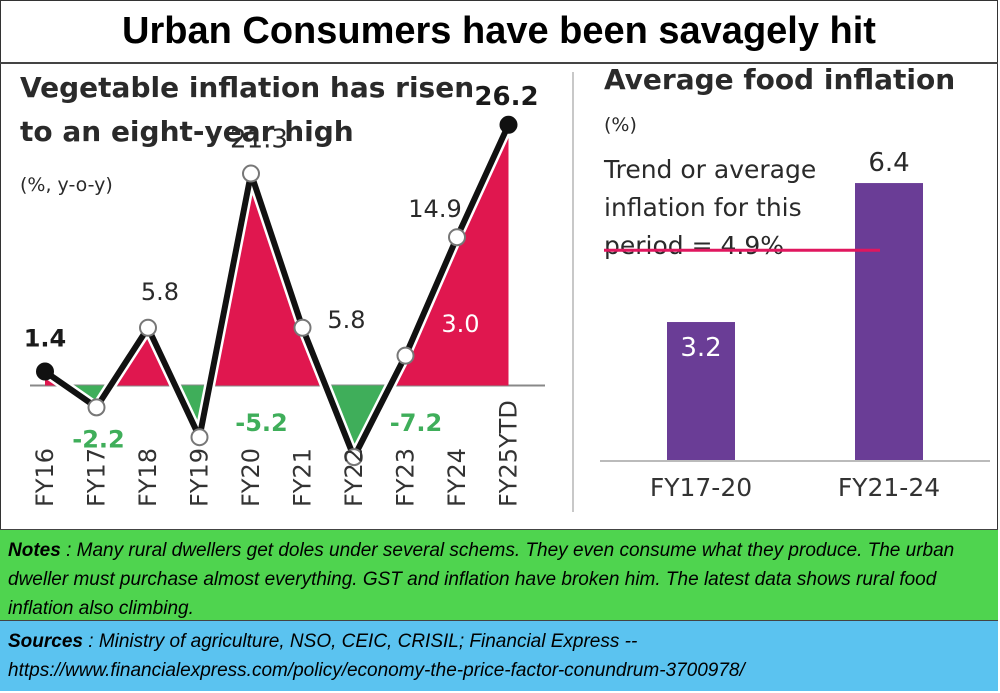  What do you see at coordinates (888, 163) in the screenshot?
I see `data-label: 6.4` at bounding box center [888, 163].